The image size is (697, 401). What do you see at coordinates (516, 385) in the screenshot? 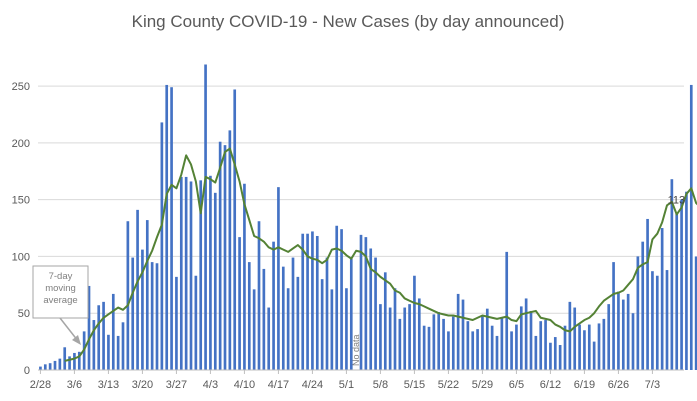
I see `x-tick-label: 6/5` at bounding box center [516, 385].